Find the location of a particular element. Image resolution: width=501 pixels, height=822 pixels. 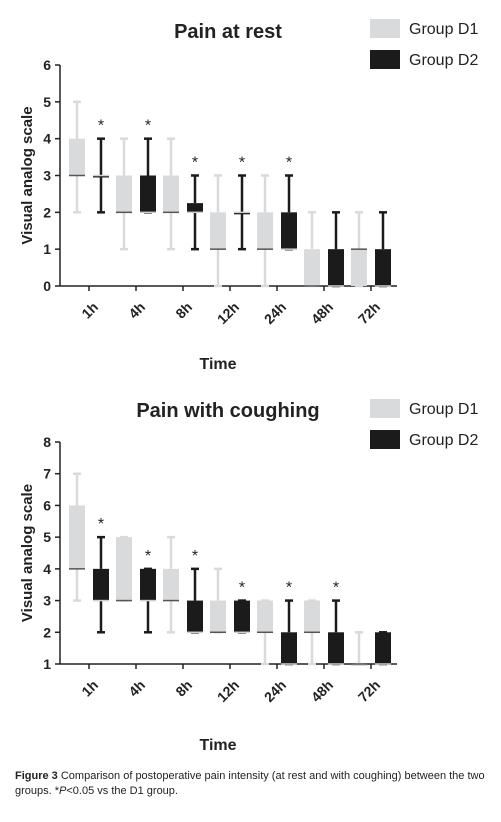

box-d2-8h is located at coordinates (195, 600).